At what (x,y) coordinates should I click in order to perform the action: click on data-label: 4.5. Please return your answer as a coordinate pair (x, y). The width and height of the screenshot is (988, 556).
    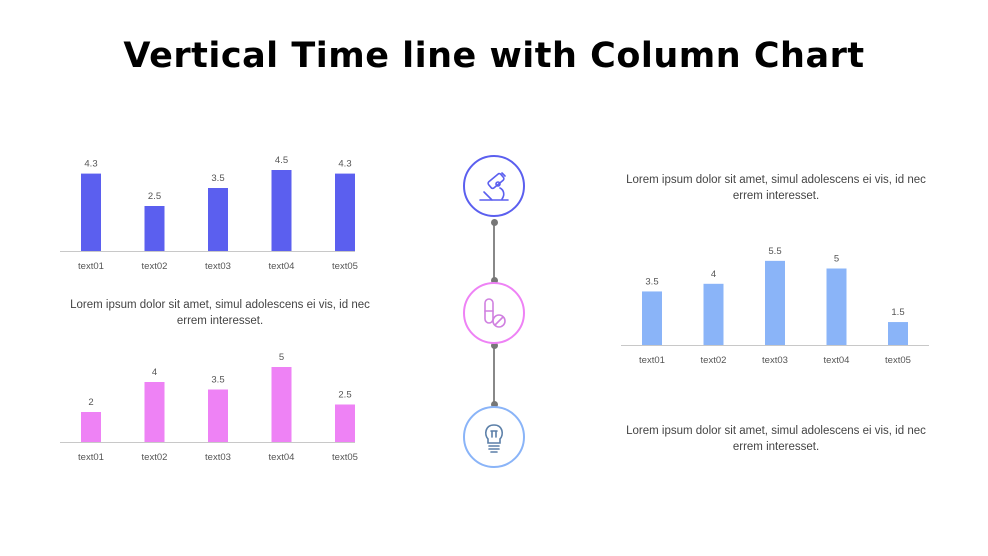
    Looking at the image, I should click on (281, 160).